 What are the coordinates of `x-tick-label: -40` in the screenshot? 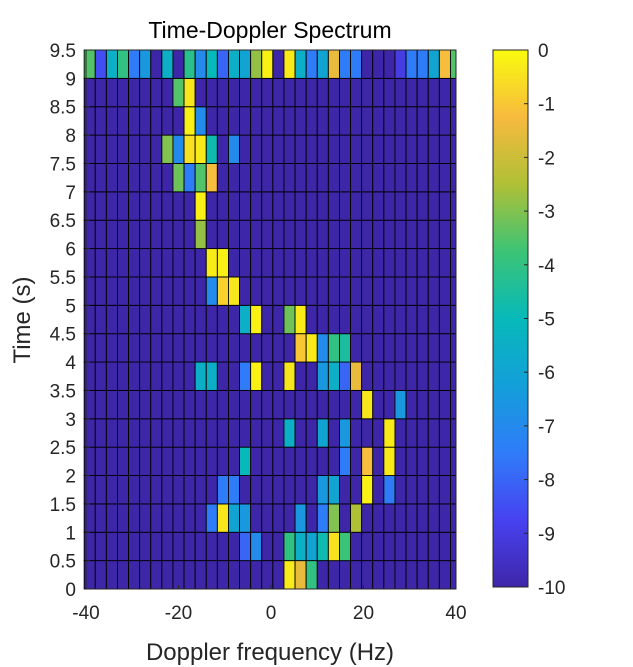 It's located at (85, 613).